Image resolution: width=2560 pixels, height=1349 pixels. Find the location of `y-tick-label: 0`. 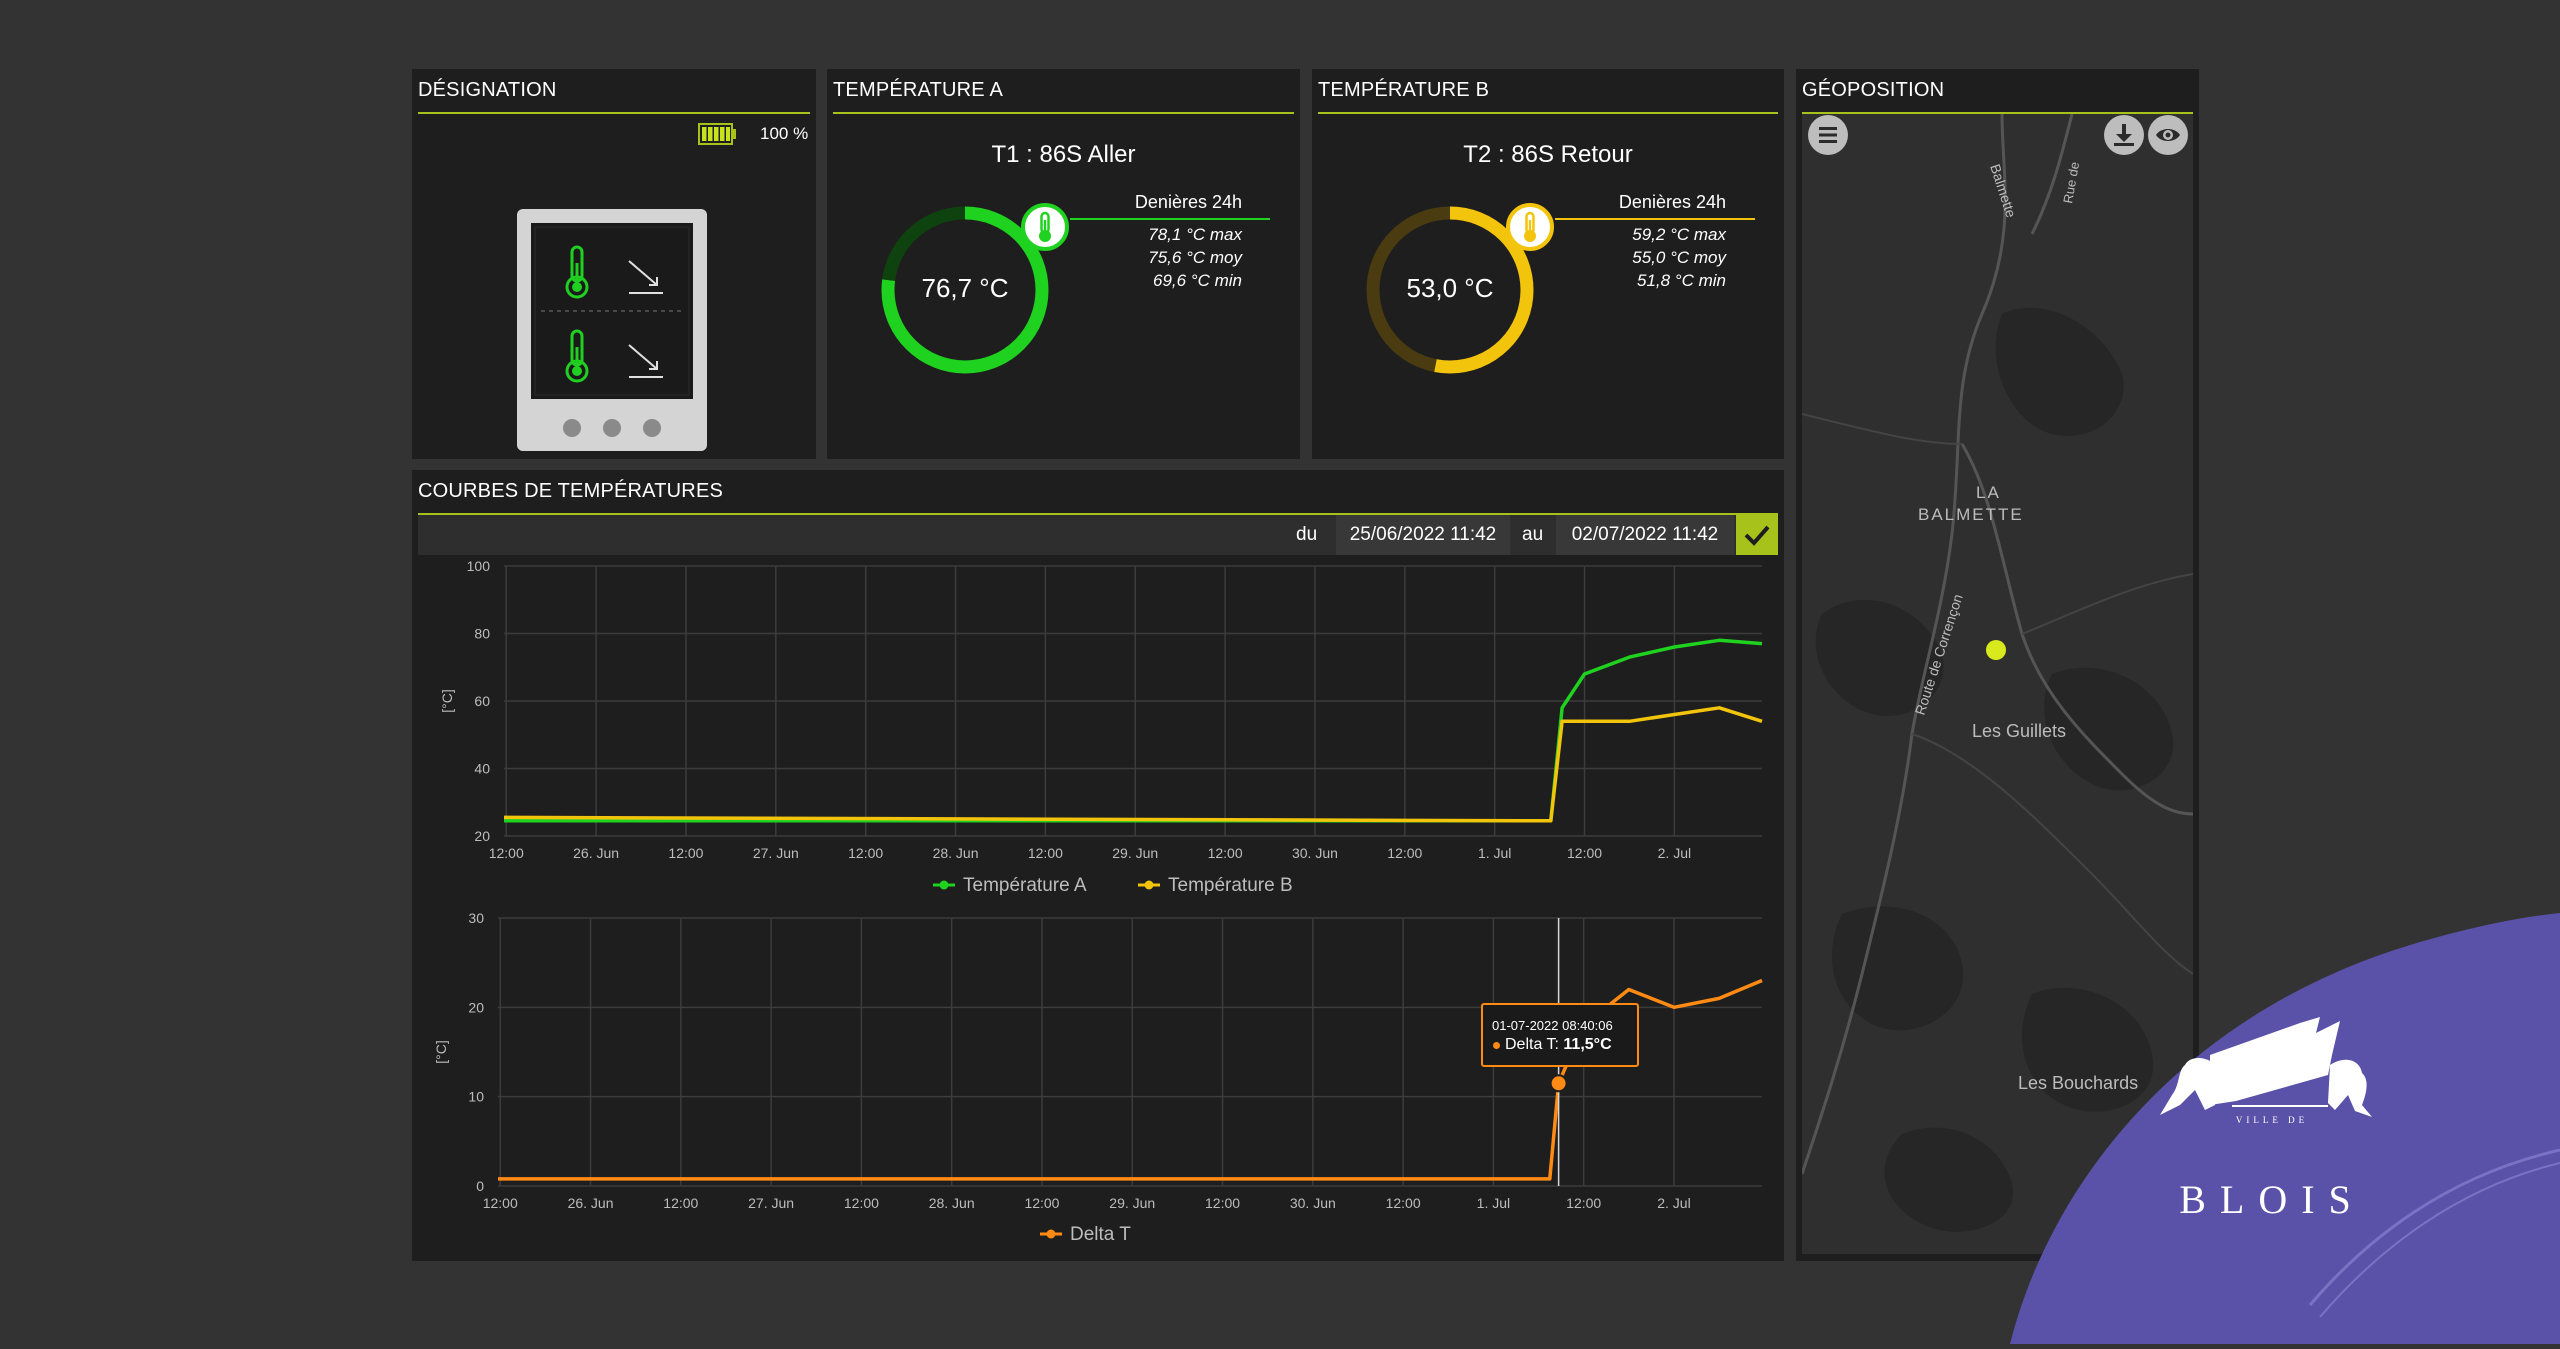

y-tick-label: 0 is located at coordinates (480, 1186).